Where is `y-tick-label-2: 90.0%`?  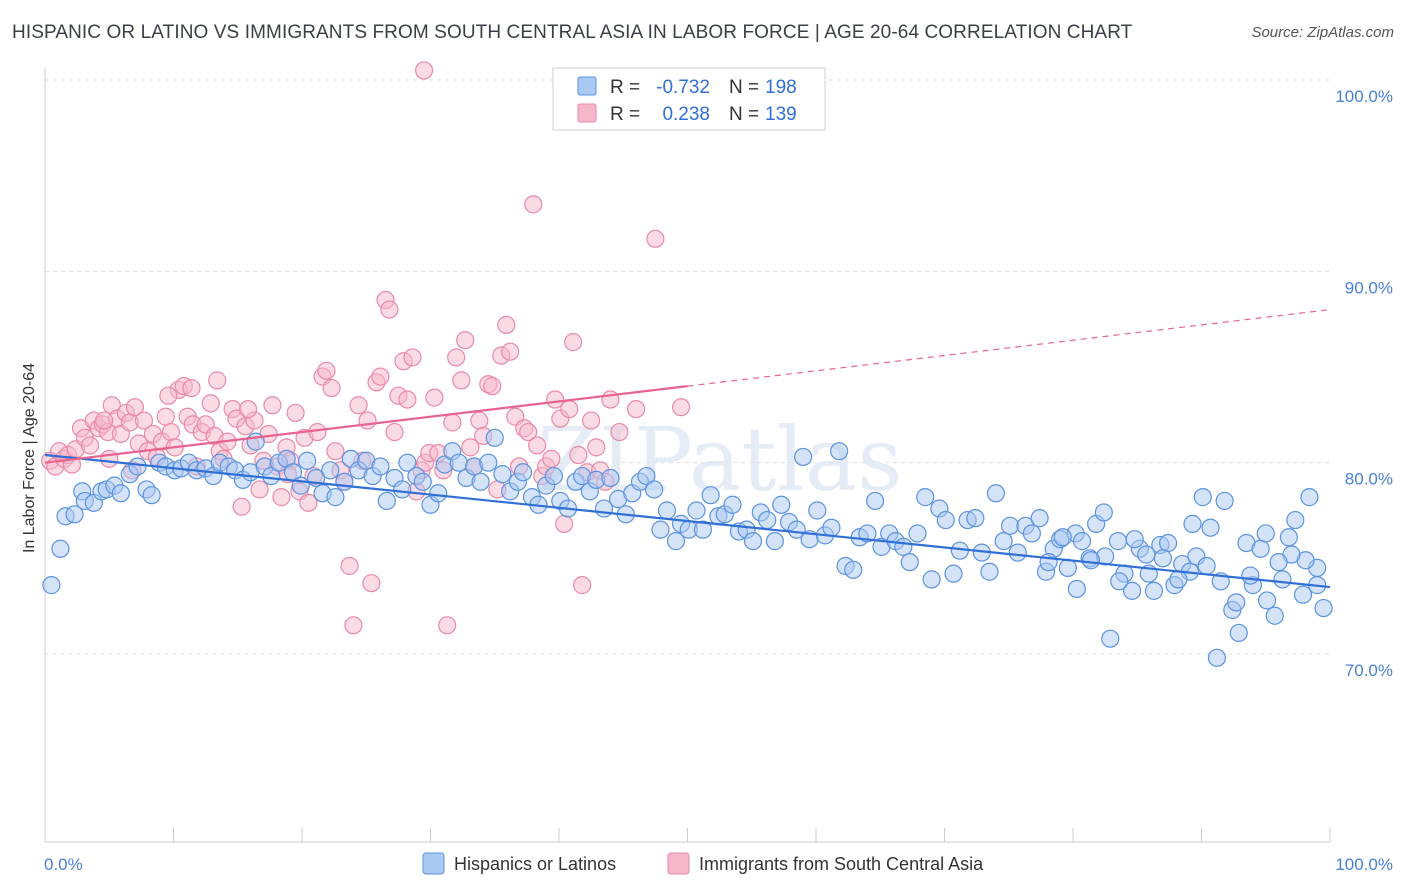 y-tick-label-2: 90.0% is located at coordinates (1369, 287).